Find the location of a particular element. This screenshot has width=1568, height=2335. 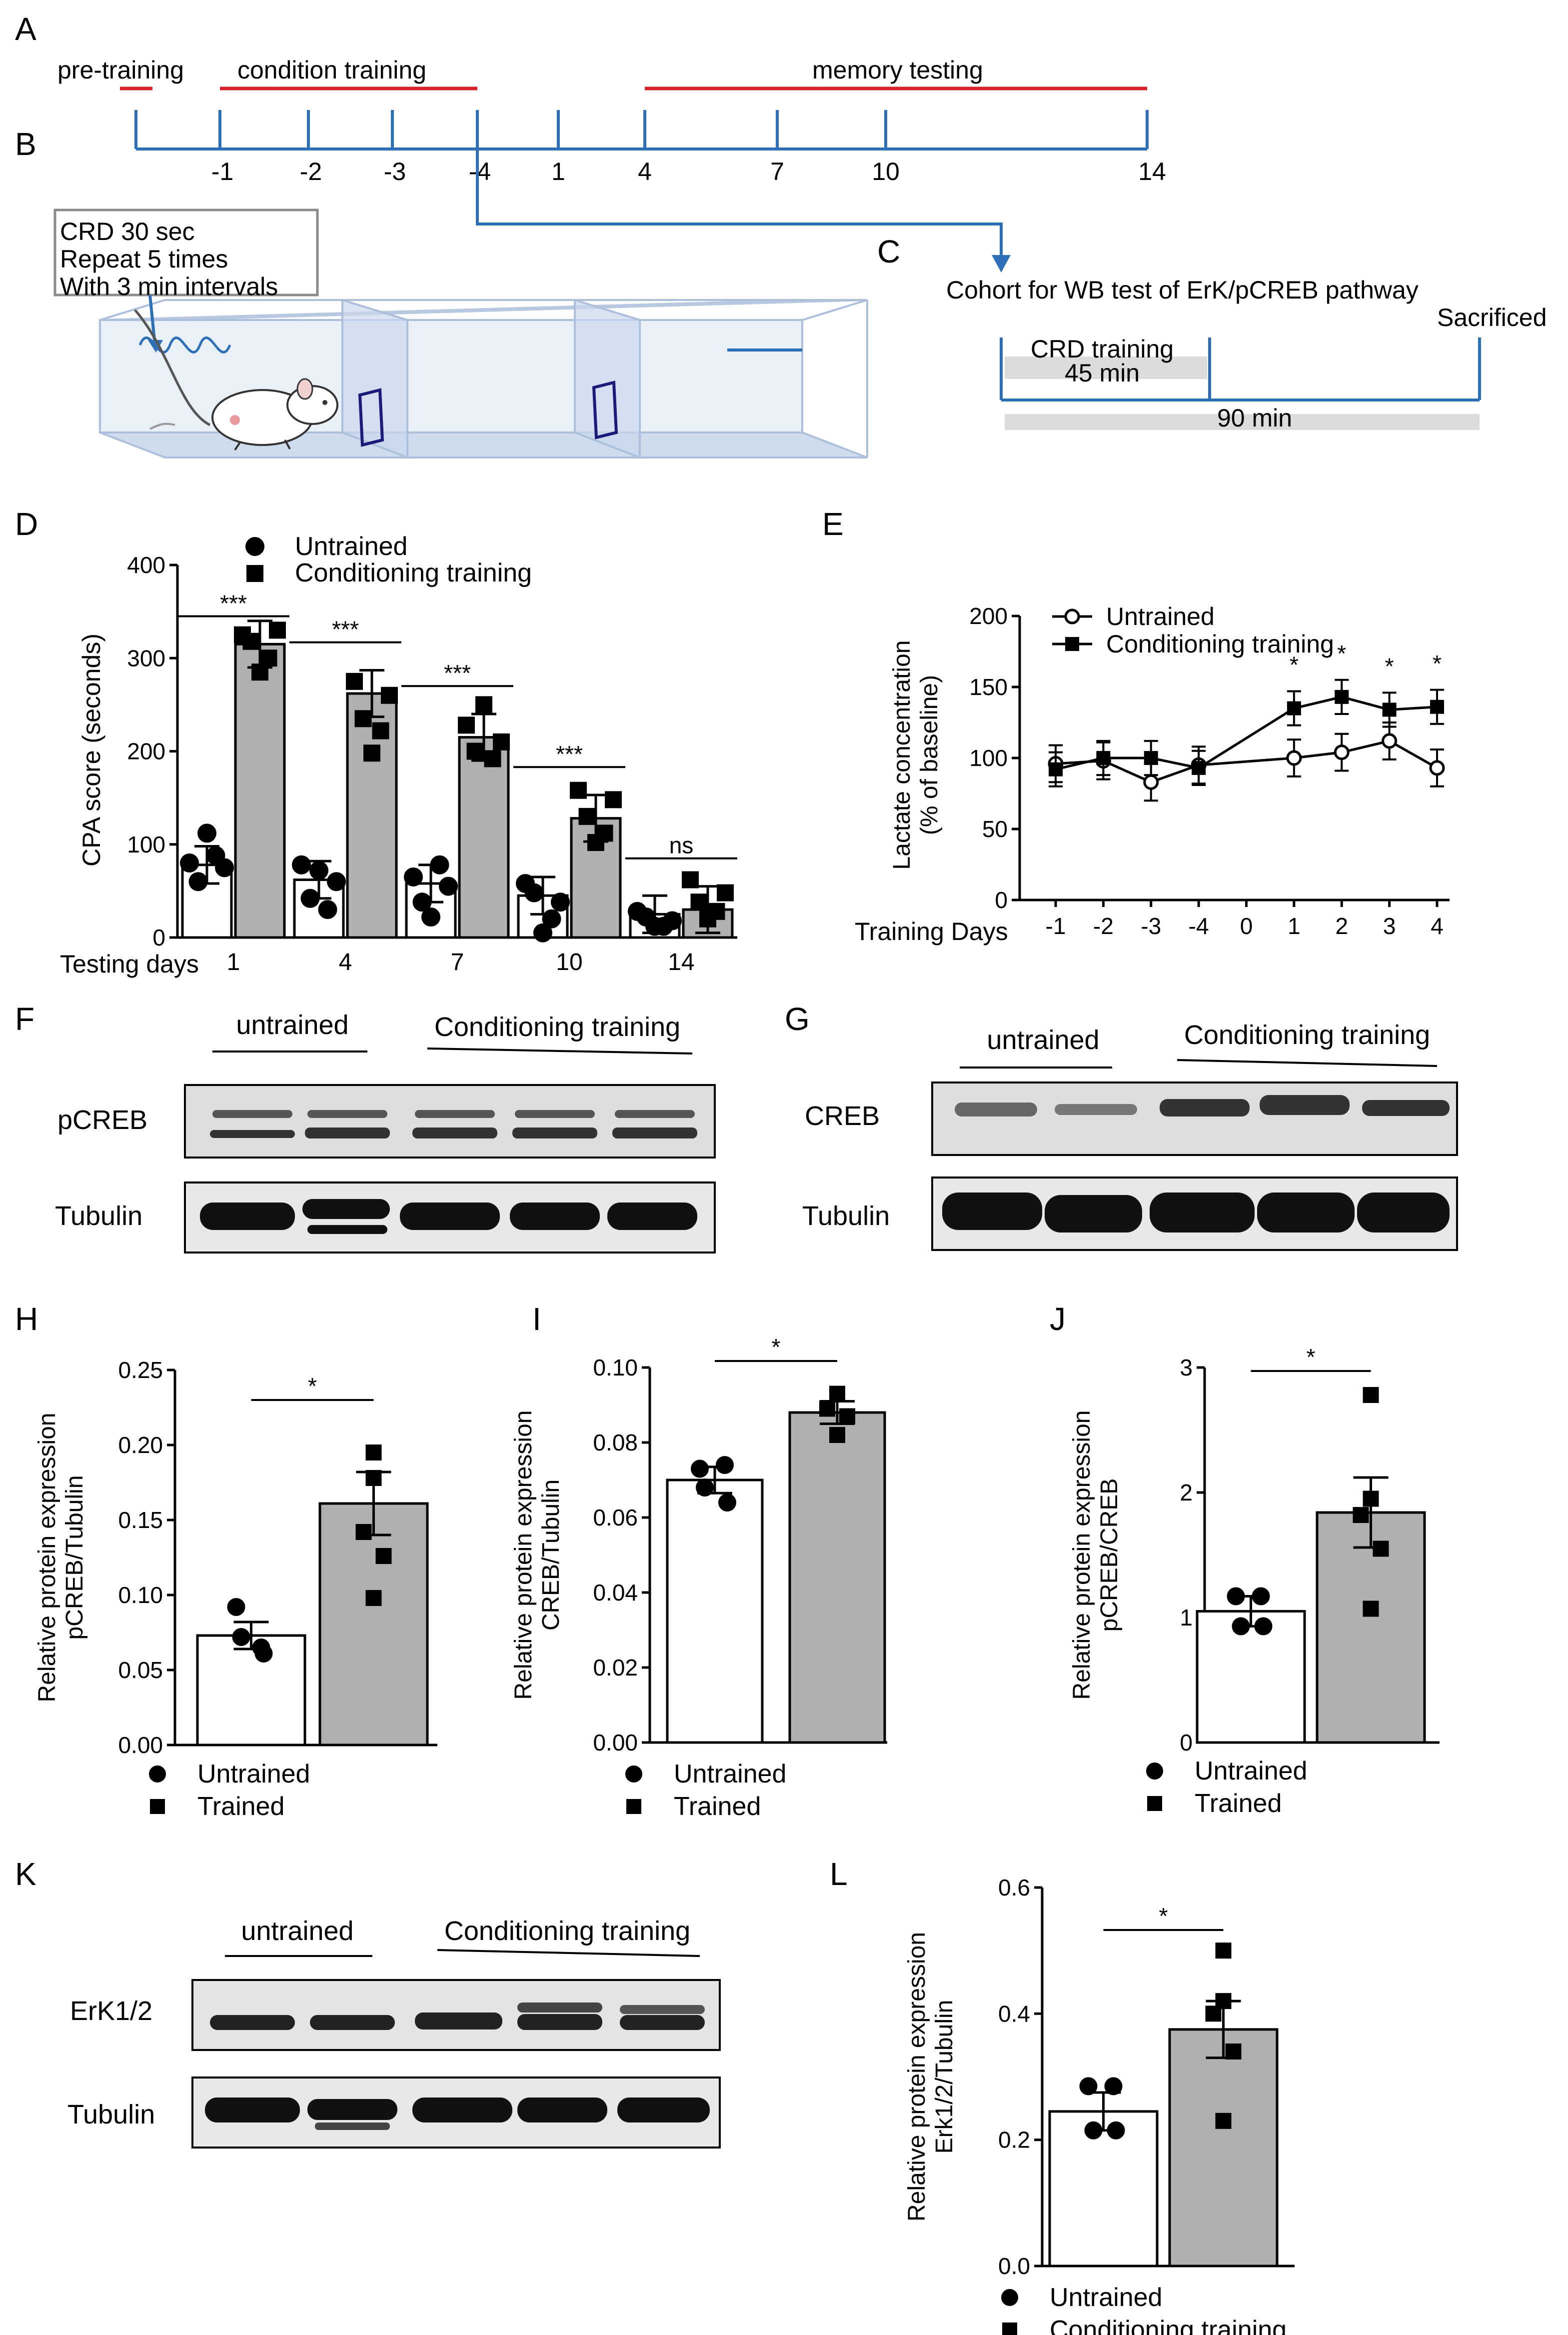

y-tick-label: 0.04 is located at coordinates (615, 1593).